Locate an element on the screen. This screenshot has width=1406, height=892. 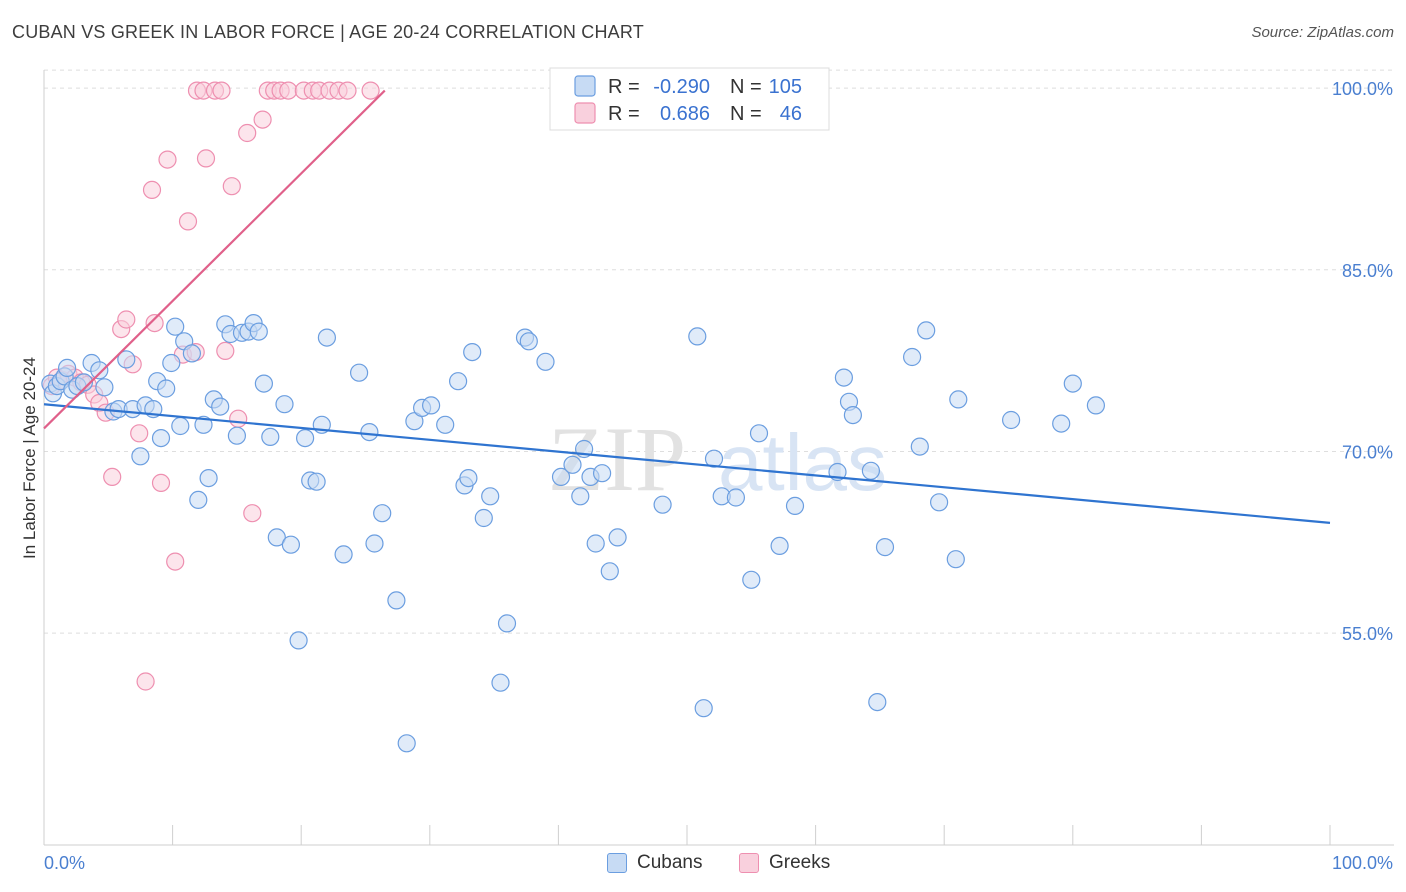
x-tick-label-max: 100.0% is located at coordinates (1362, 863).